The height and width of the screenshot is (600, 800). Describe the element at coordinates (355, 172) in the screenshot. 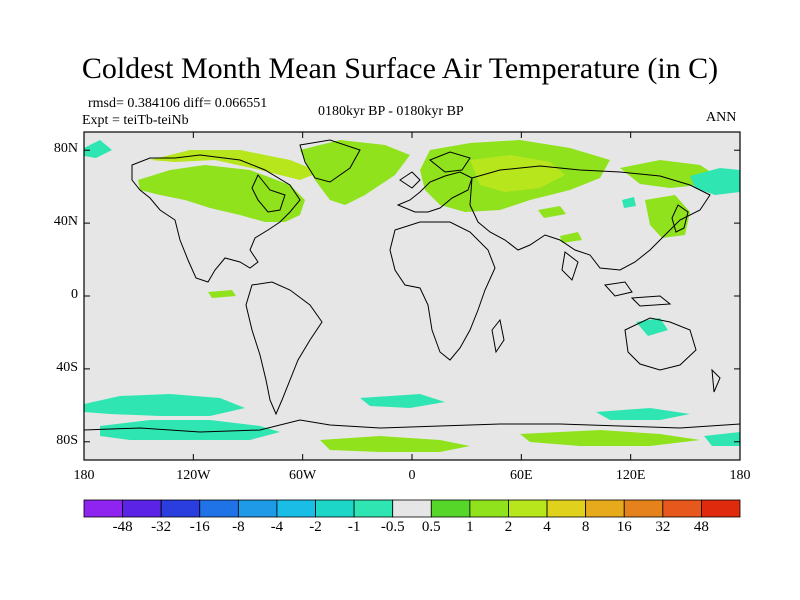

I see `anomaly-warm-north-atlantic` at that location.